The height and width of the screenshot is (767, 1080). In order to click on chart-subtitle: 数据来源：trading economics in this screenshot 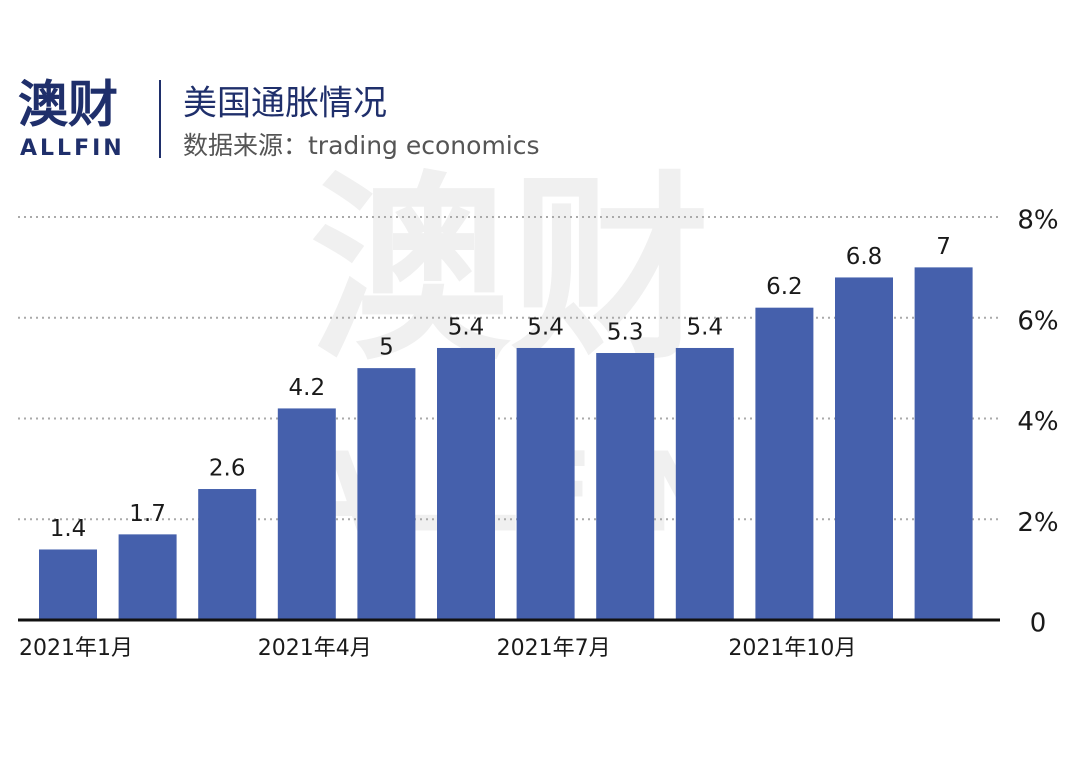, I will do `click(361, 145)`.